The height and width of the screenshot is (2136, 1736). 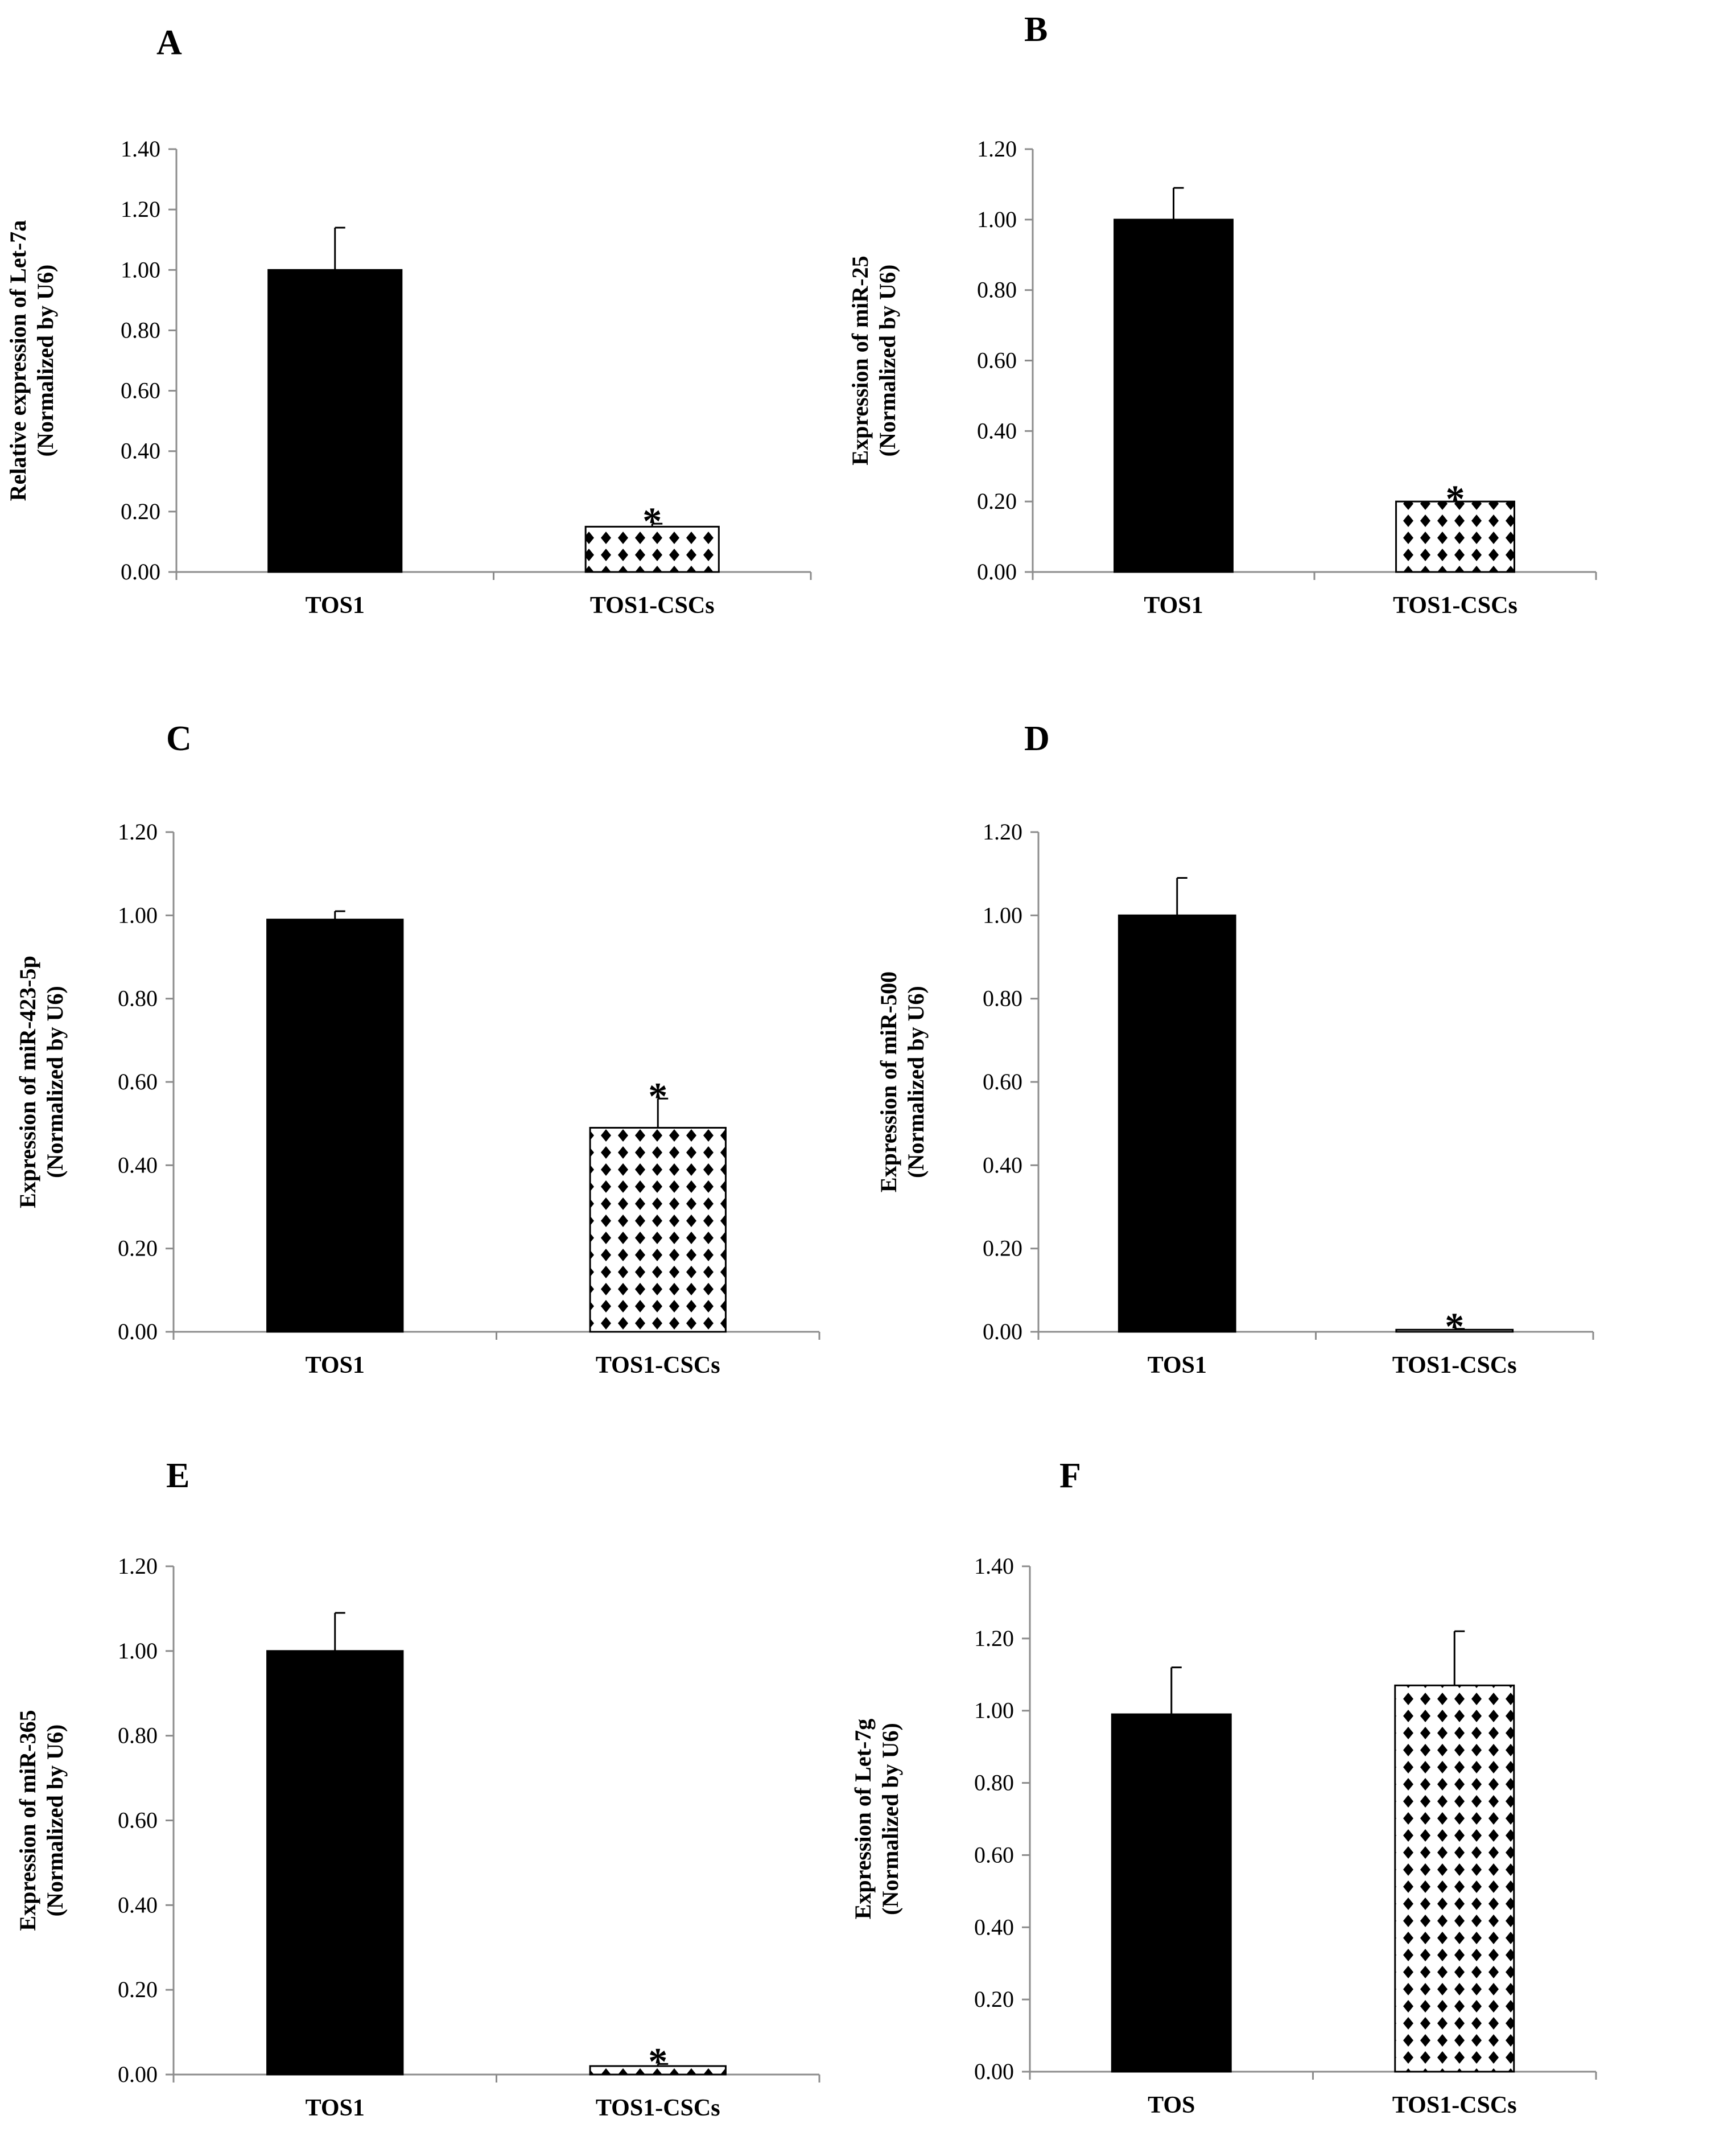 I want to click on y-axis-label: Expression of miR-365(Normalized by U6), so click(x=41, y=1820).